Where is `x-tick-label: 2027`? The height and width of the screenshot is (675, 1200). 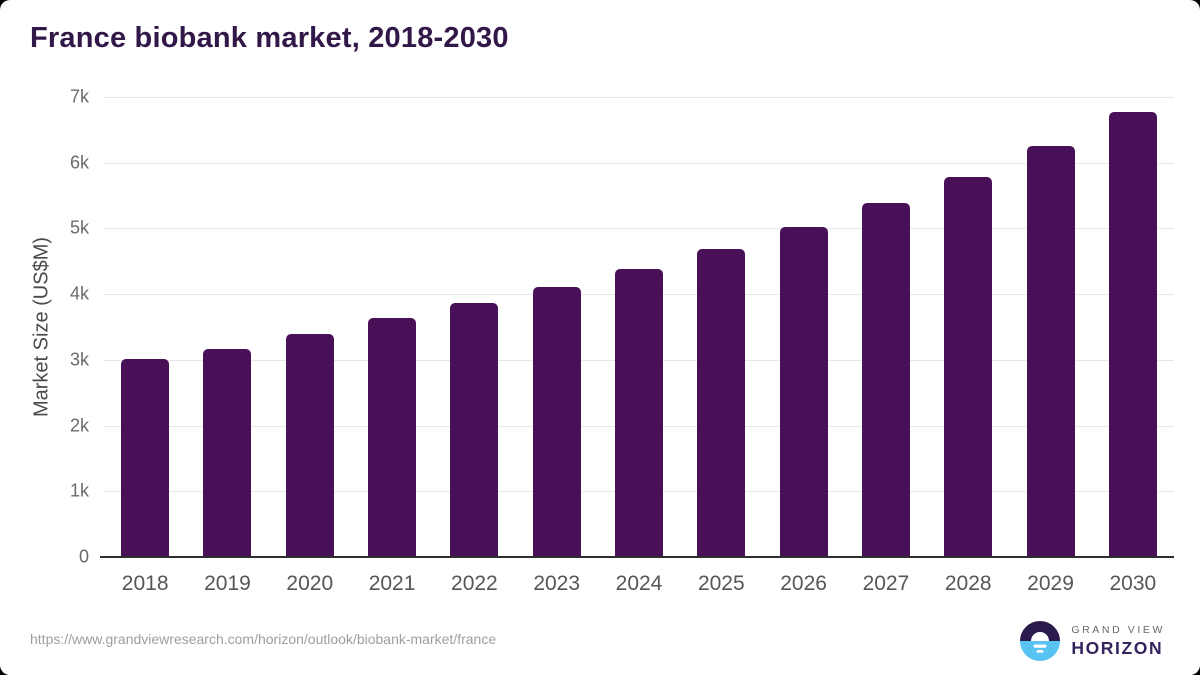 x-tick-label: 2027 is located at coordinates (886, 583).